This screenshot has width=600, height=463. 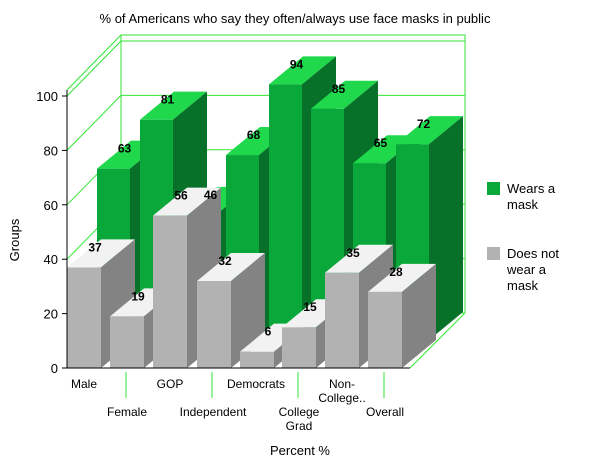 I want to click on legend-label-wears-a-mask: Wears a mask, so click(x=531, y=196).